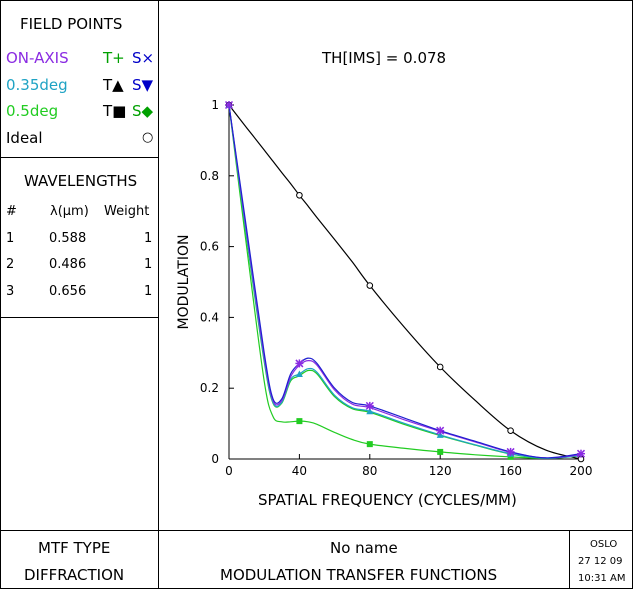  I want to click on field-points-divider, so click(79, 157).